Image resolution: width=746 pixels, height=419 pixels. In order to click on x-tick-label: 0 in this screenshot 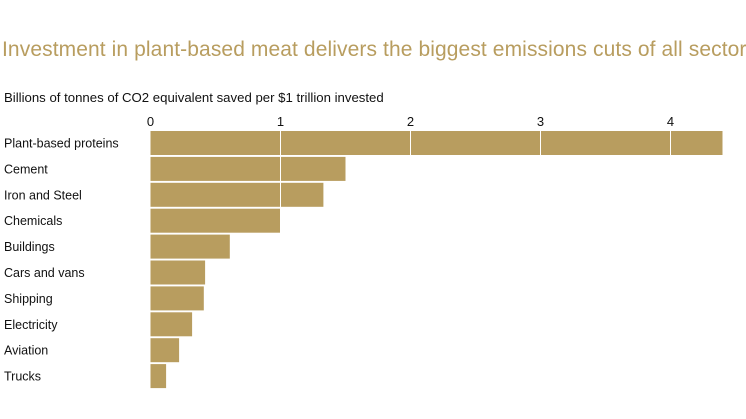, I will do `click(150, 121)`.